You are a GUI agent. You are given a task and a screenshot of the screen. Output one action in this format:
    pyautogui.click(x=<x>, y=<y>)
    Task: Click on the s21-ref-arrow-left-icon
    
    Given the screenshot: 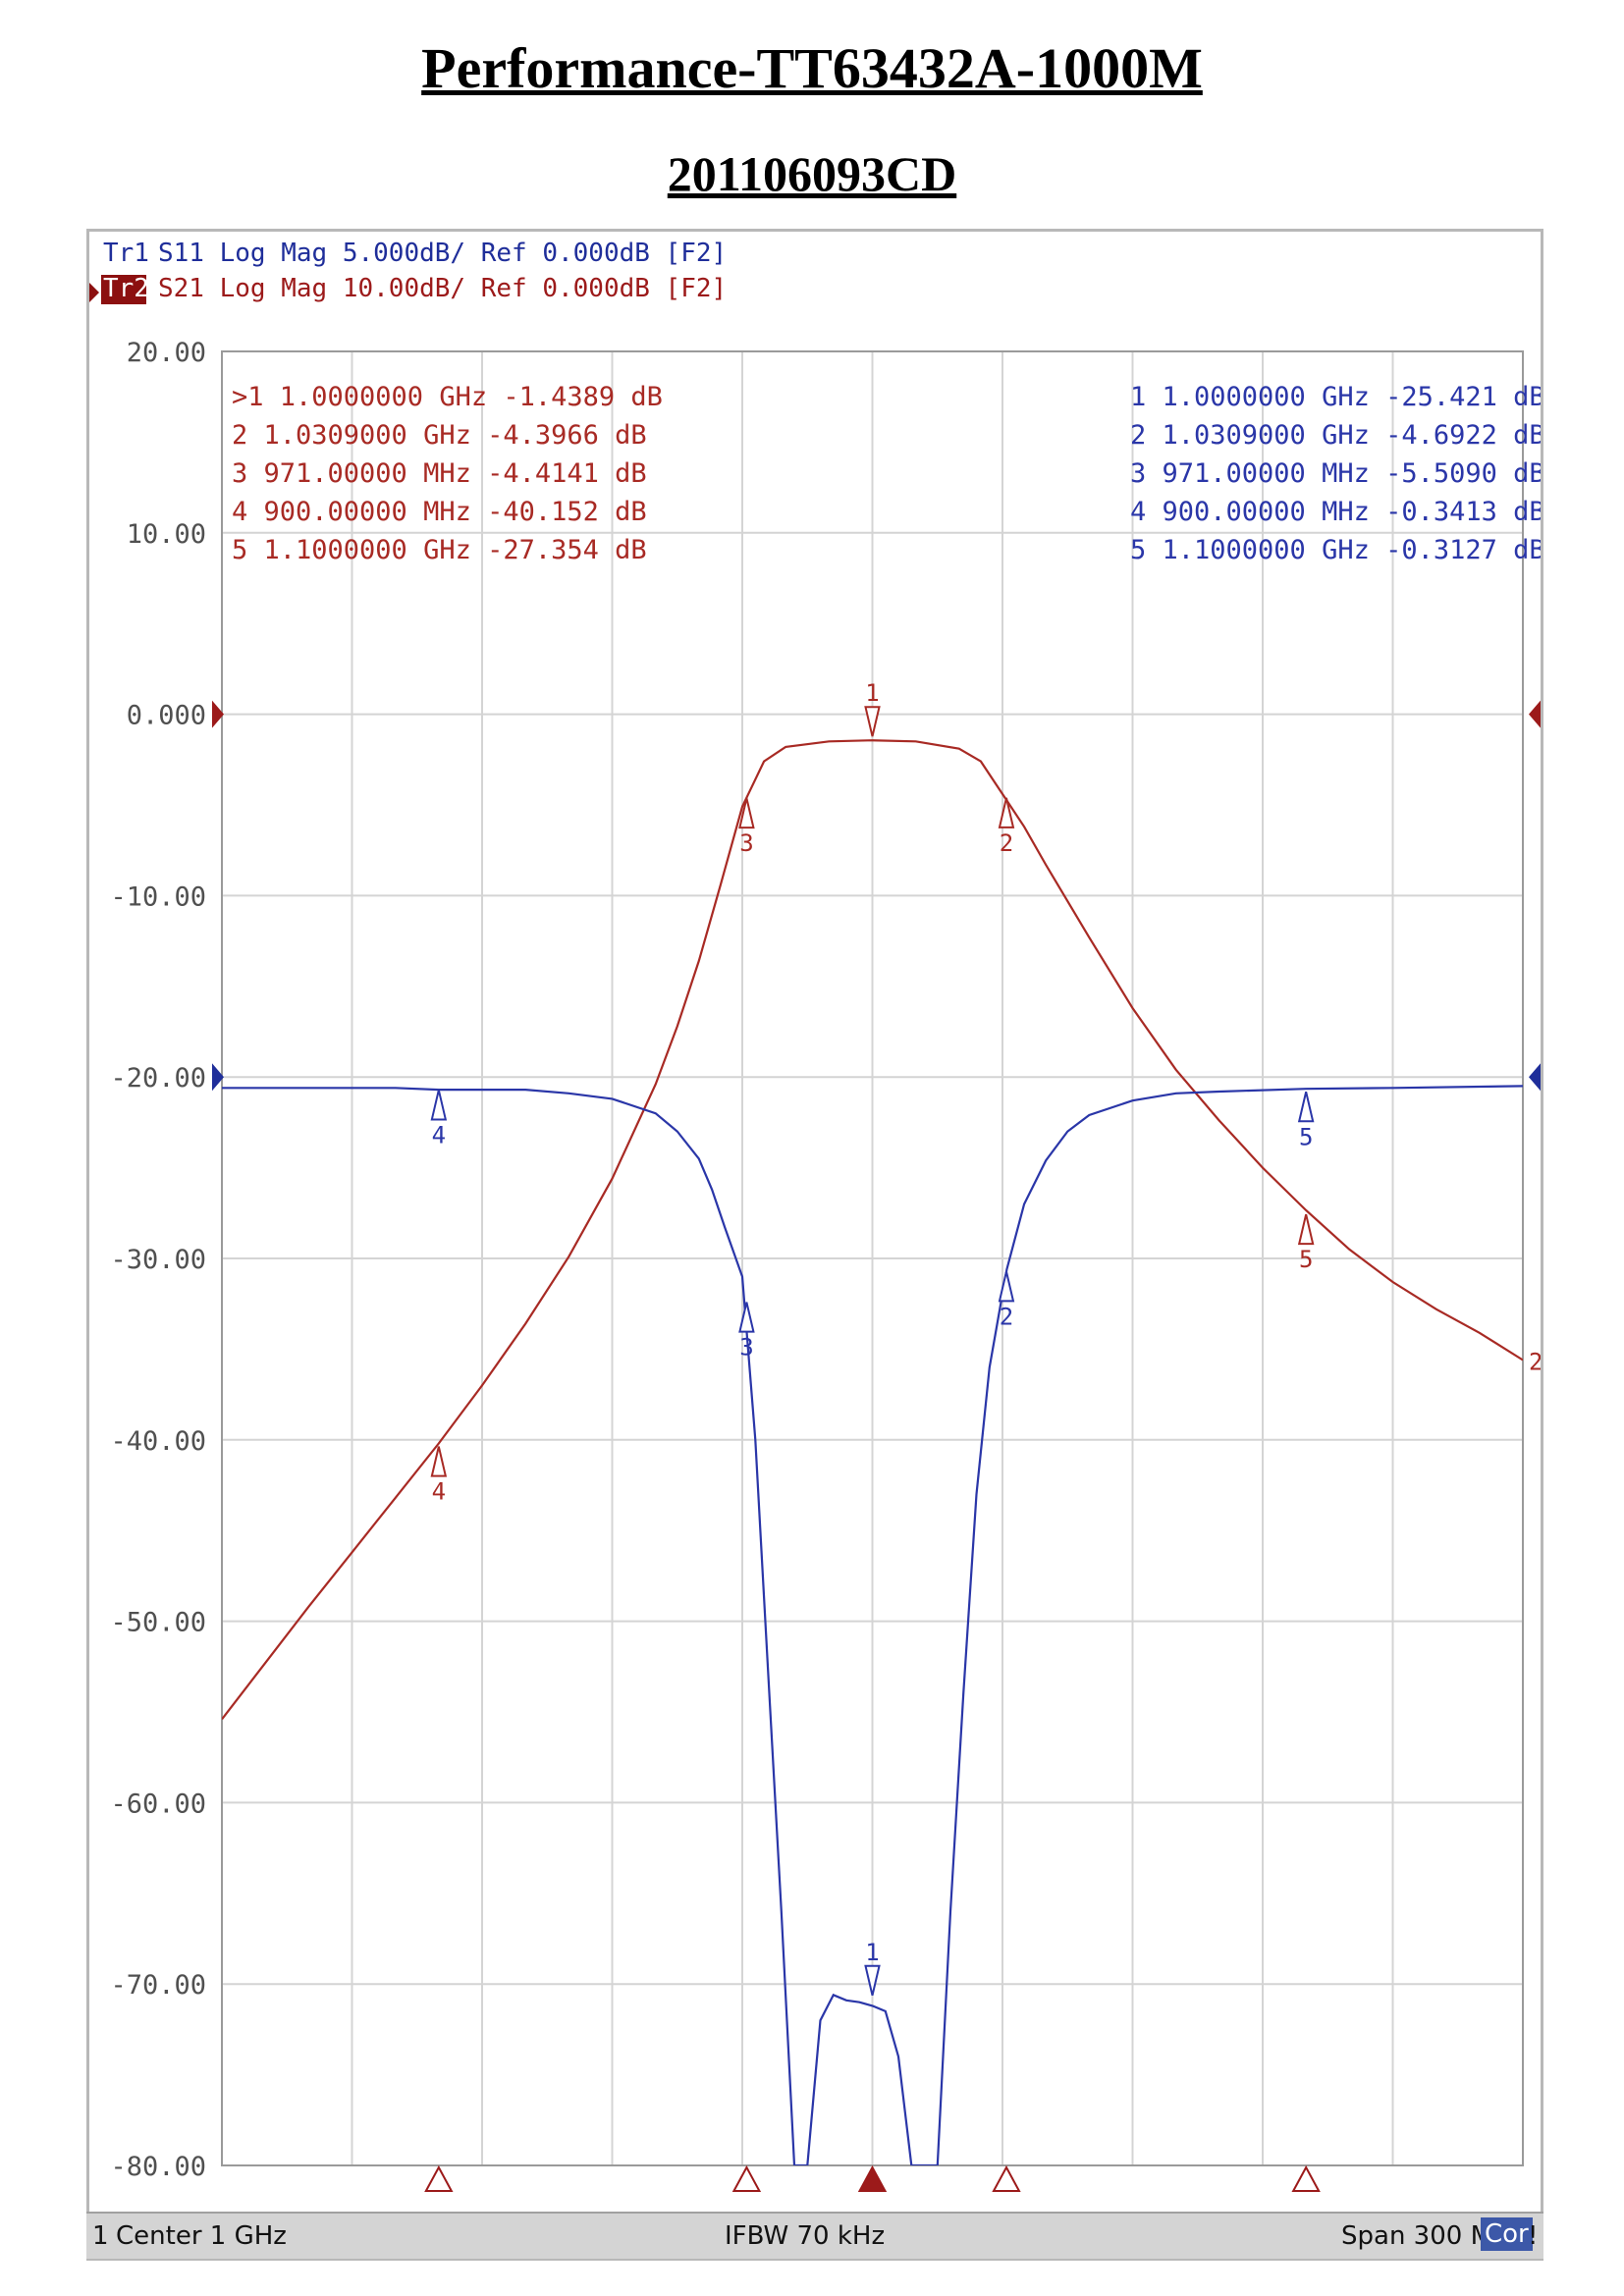 What is the action you would take?
    pyautogui.click(x=218, y=714)
    